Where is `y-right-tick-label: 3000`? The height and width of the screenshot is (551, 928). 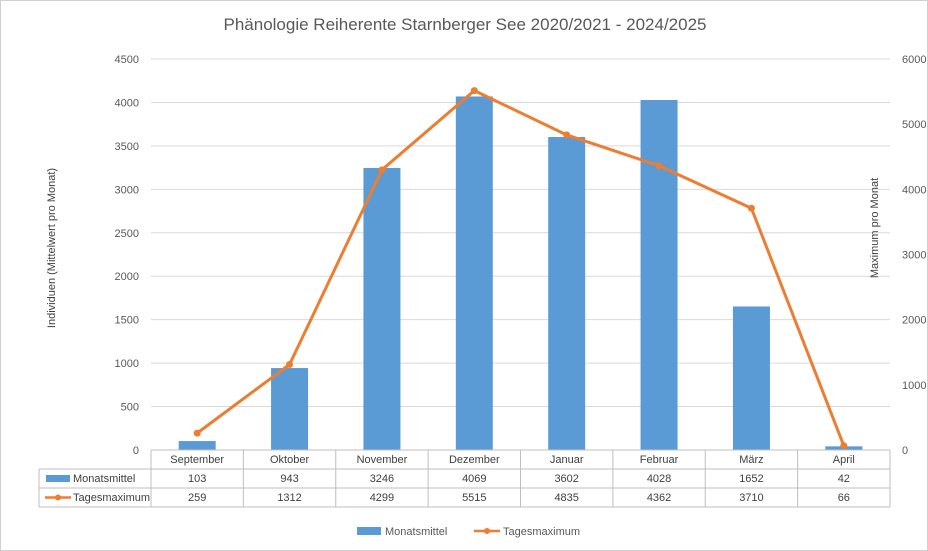
y-right-tick-label: 3000 is located at coordinates (914, 256).